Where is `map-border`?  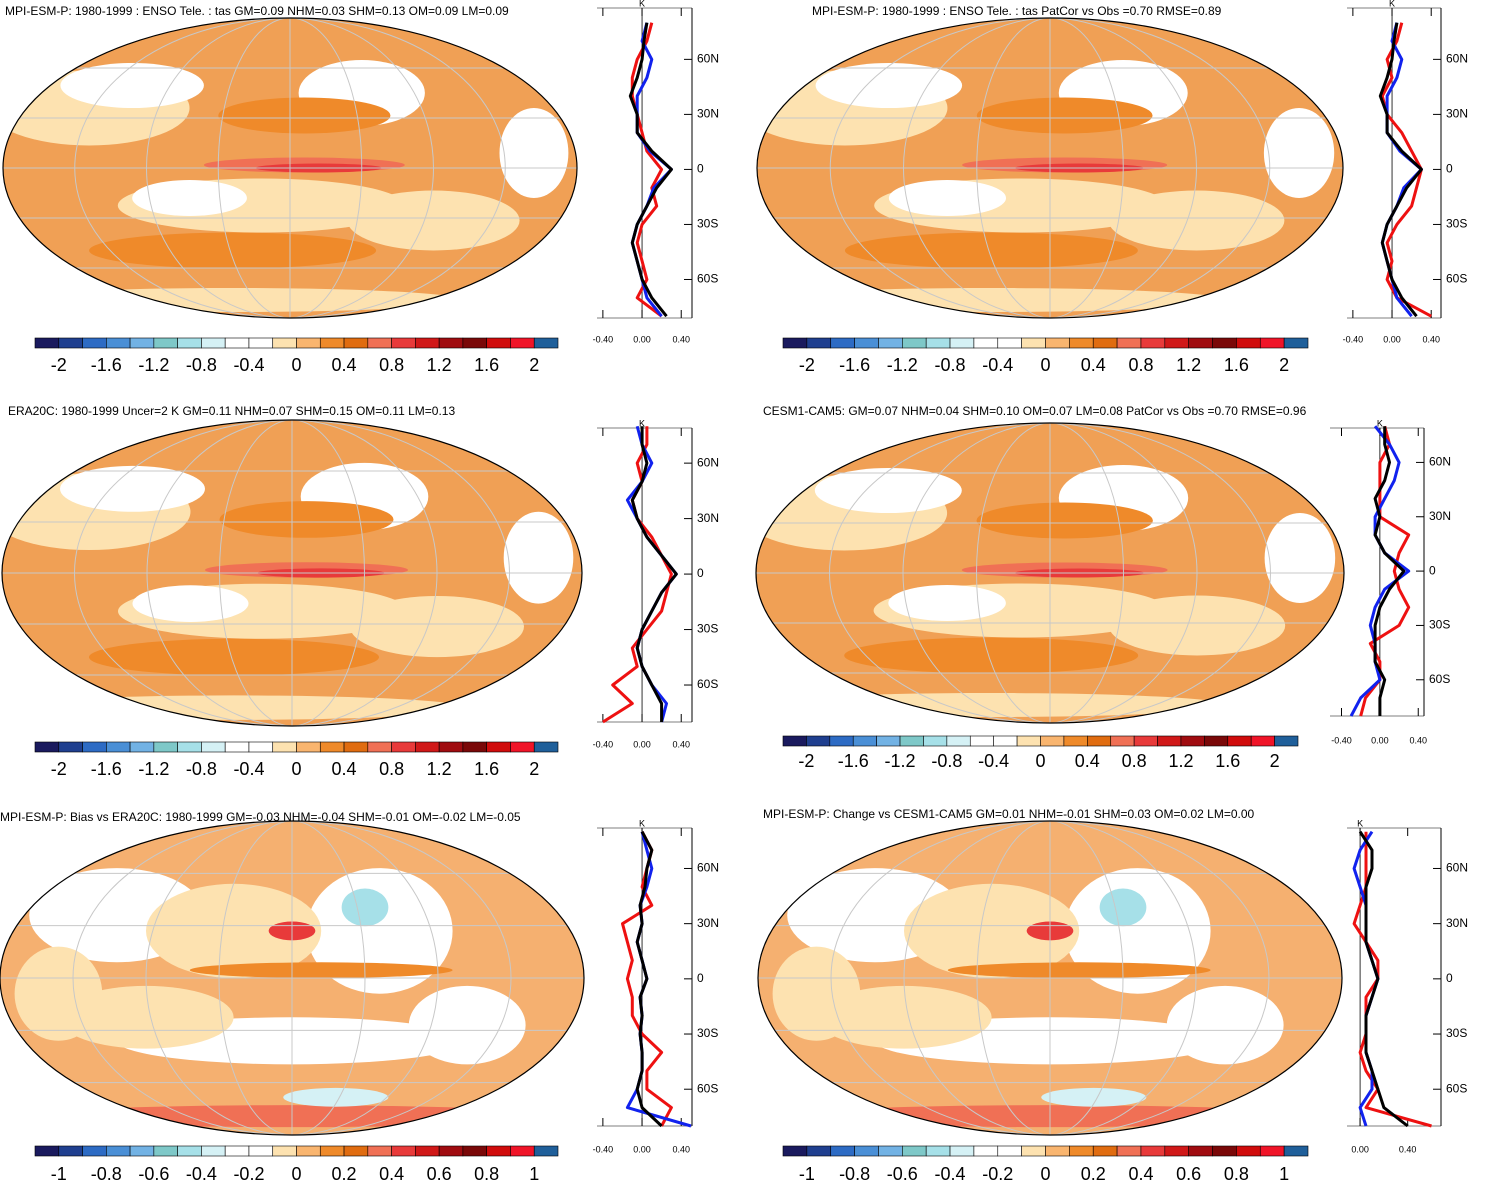 map-border is located at coordinates (292, 978).